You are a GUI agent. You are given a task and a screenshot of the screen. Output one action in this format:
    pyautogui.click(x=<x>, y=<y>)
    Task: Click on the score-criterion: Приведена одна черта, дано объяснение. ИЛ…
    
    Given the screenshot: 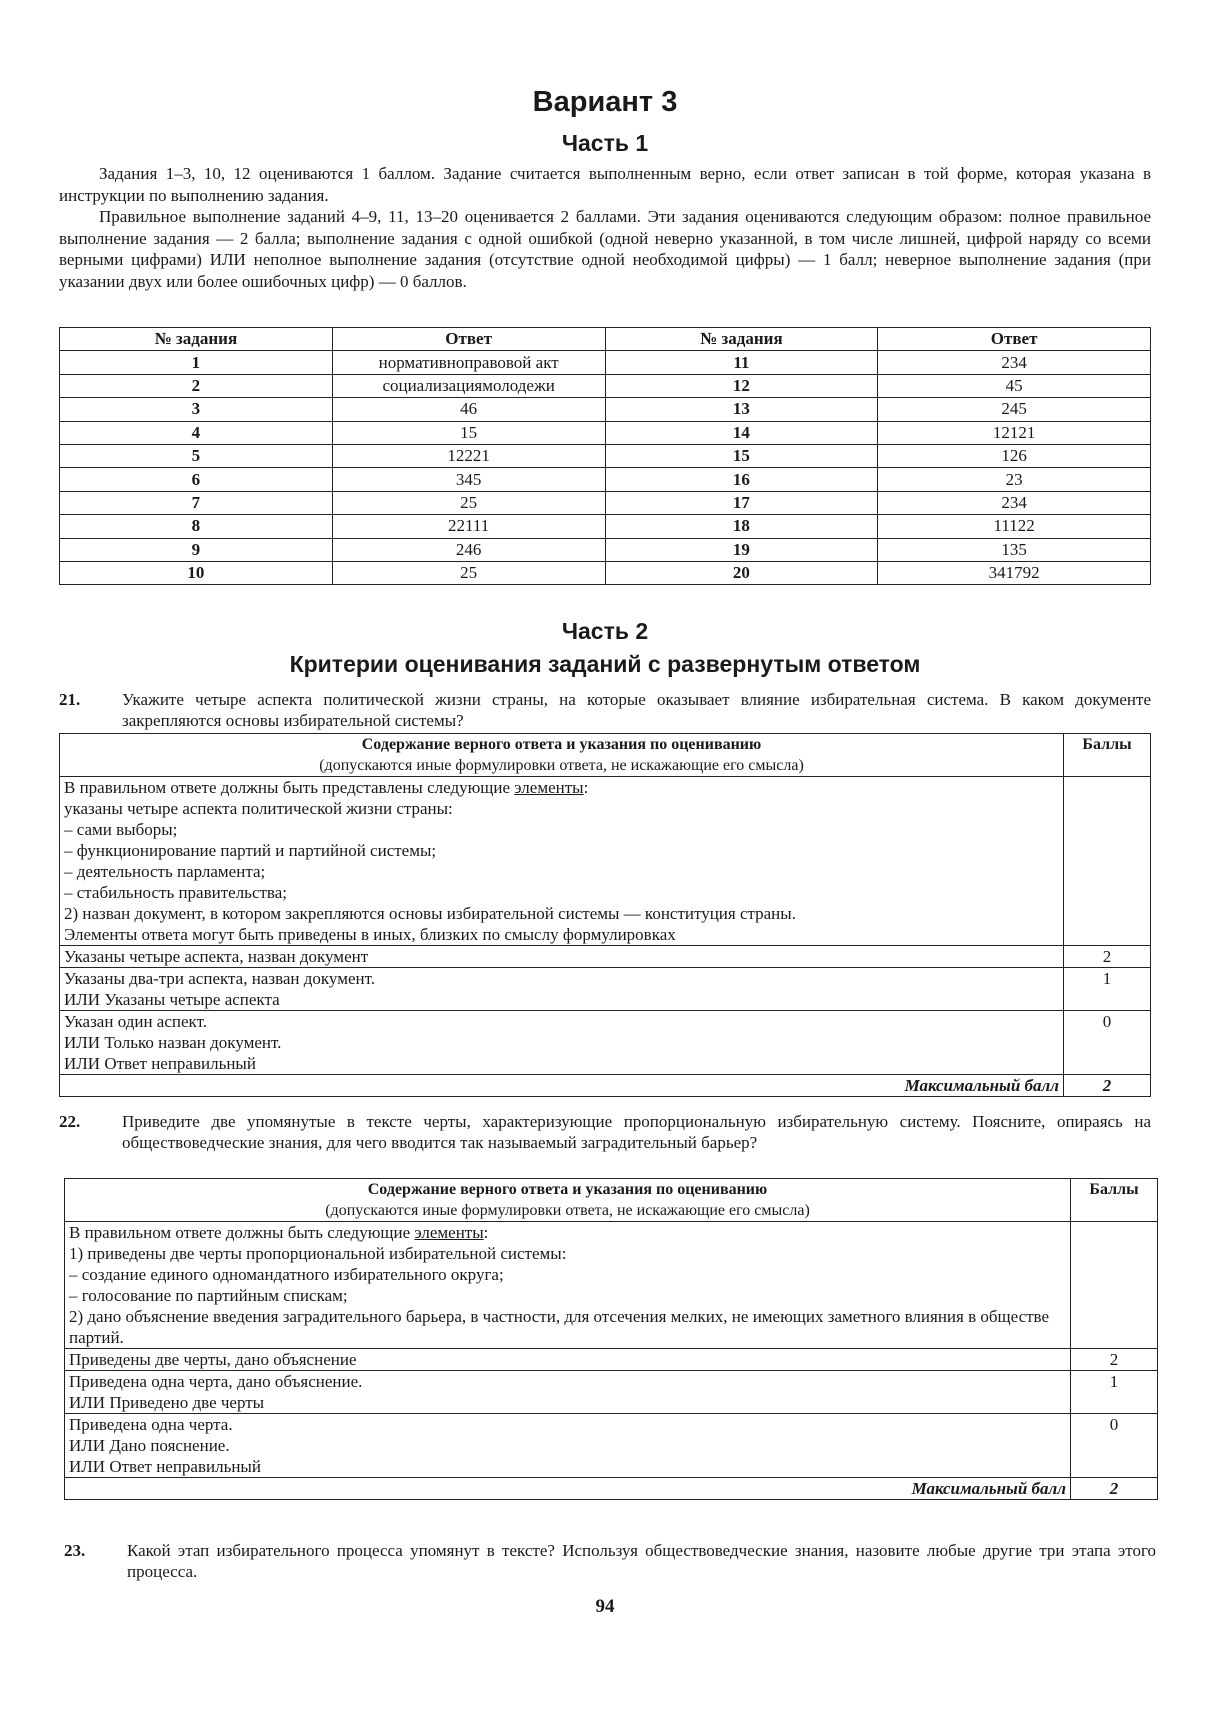 What is the action you would take?
    pyautogui.click(x=567, y=1392)
    